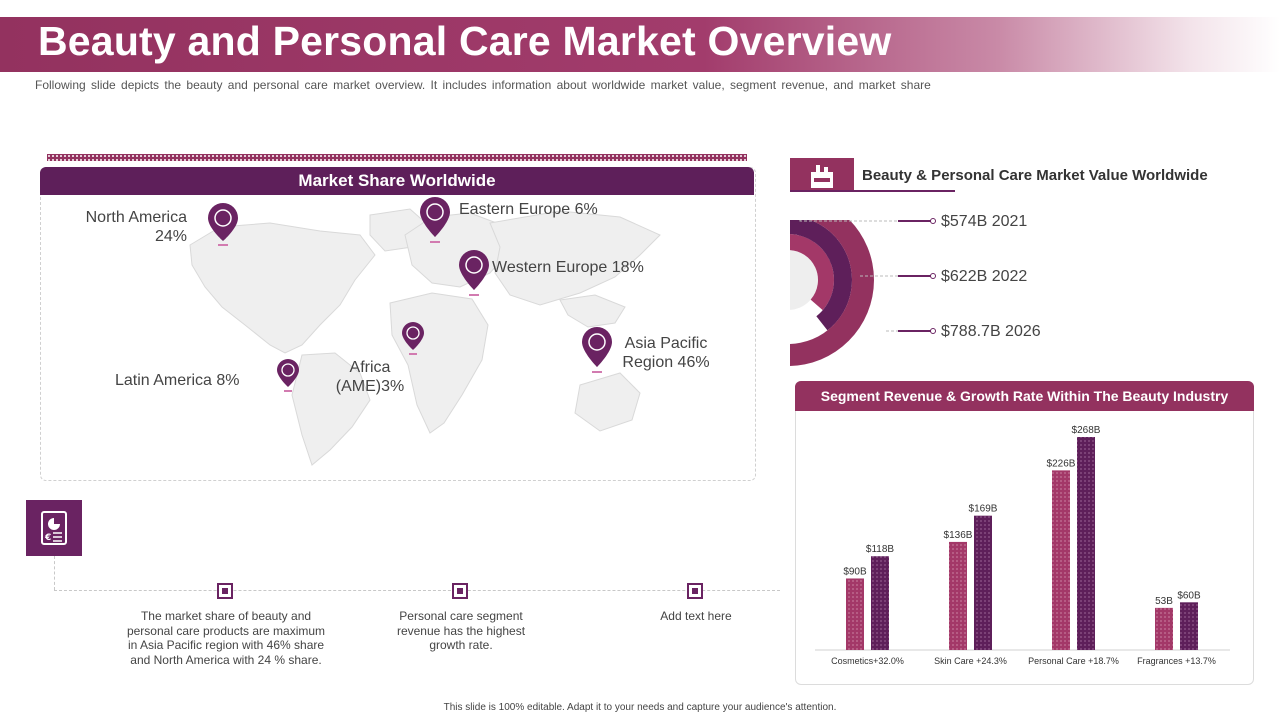 The width and height of the screenshot is (1280, 720). Describe the element at coordinates (1061, 463) in the screenshot. I see `bar-label-2-0: $226B` at that location.